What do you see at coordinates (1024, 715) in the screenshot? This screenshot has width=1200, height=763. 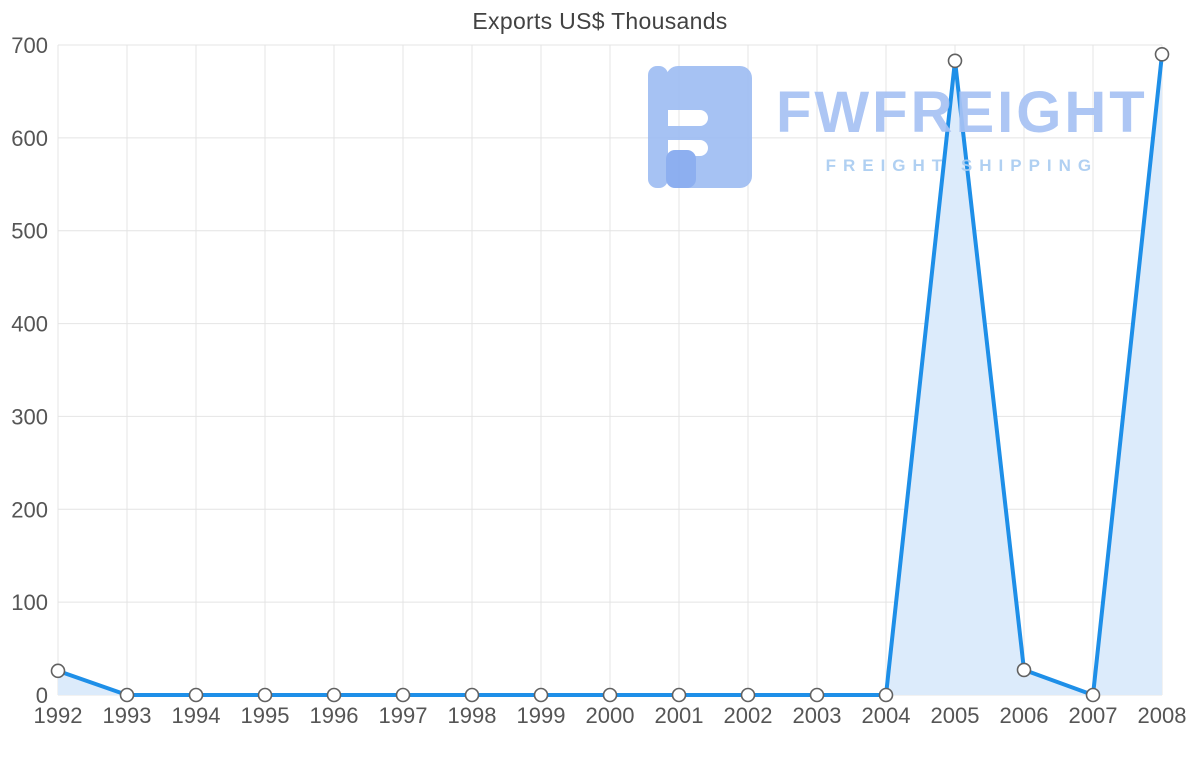 I see `x-axis-tick-label: 2006` at bounding box center [1024, 715].